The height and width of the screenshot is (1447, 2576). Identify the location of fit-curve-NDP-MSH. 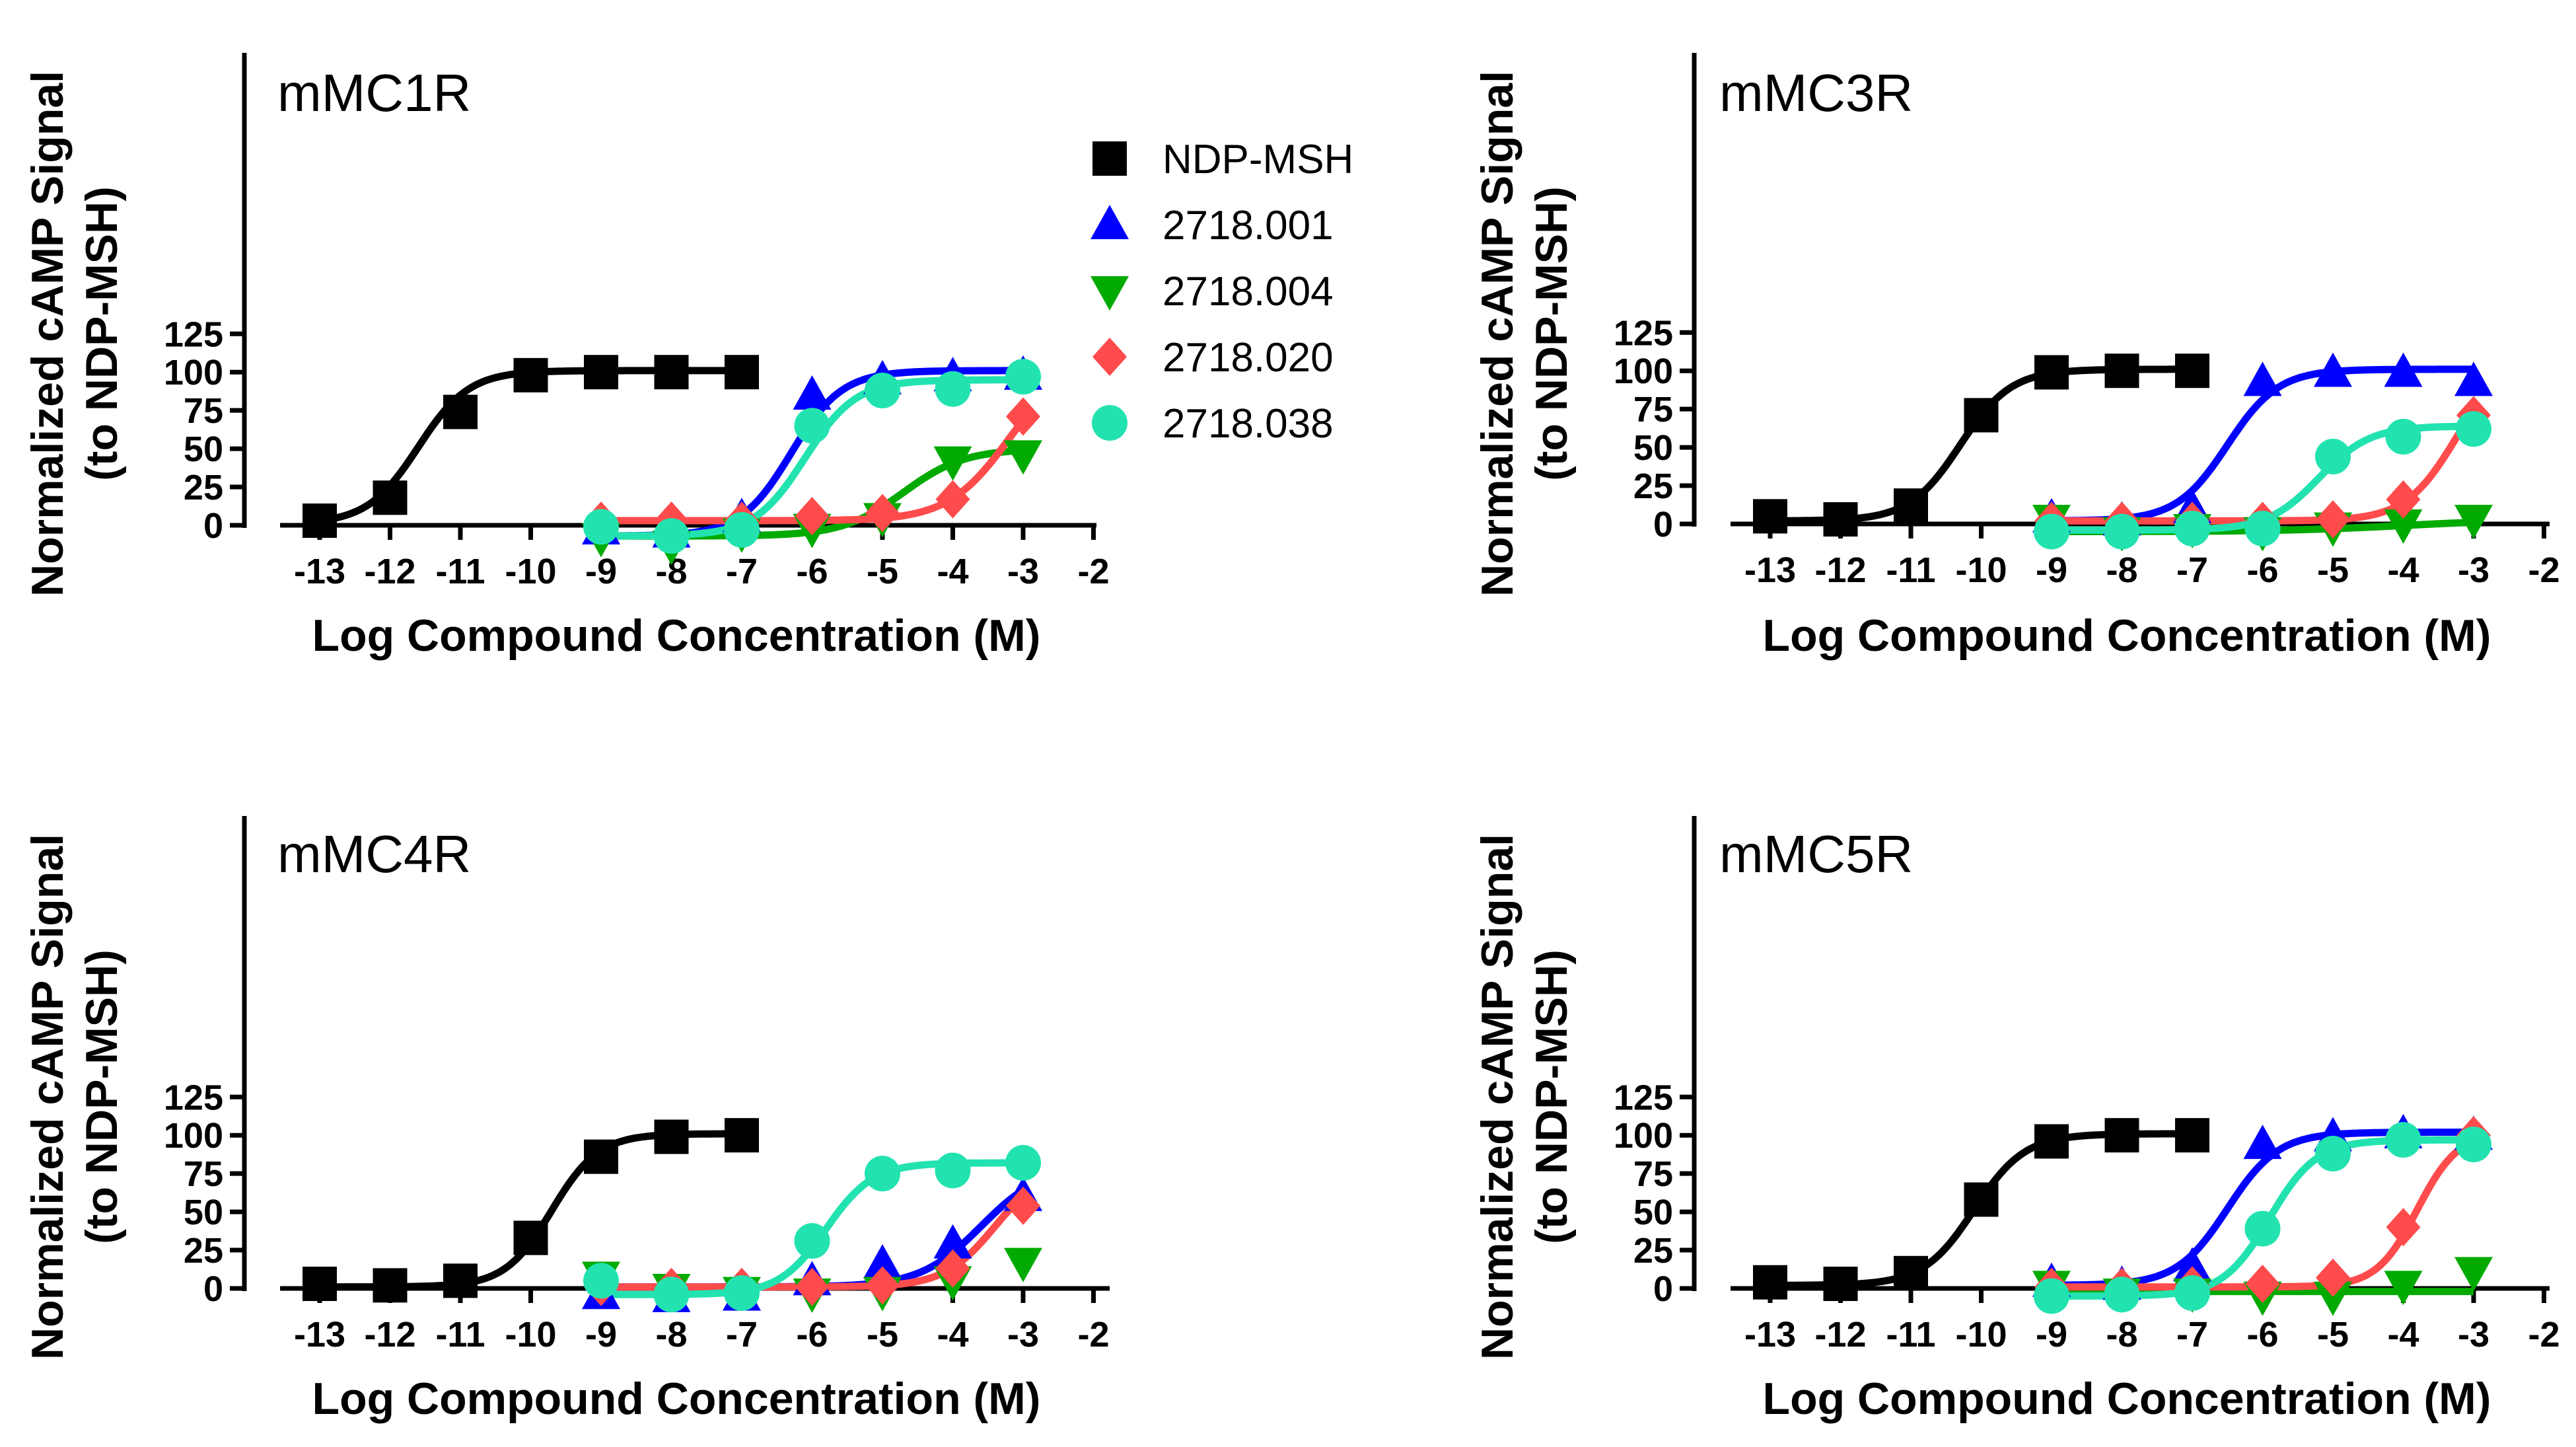
(531, 1210).